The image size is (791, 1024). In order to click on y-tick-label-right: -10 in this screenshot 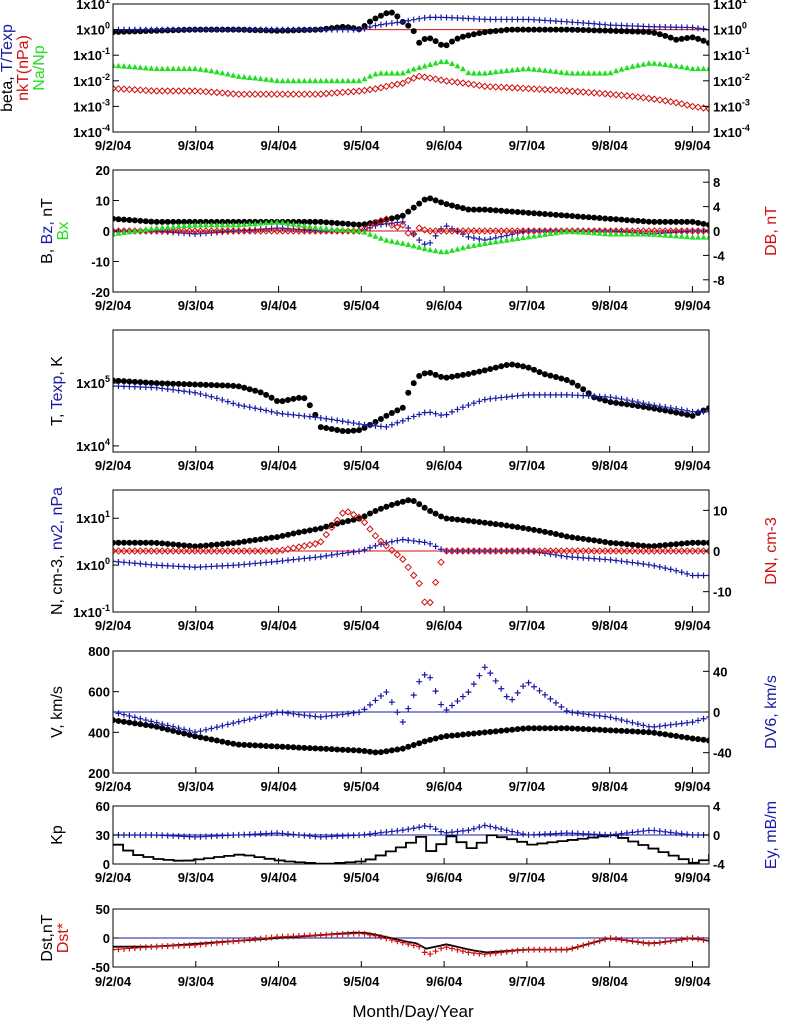, I will do `click(722, 592)`.